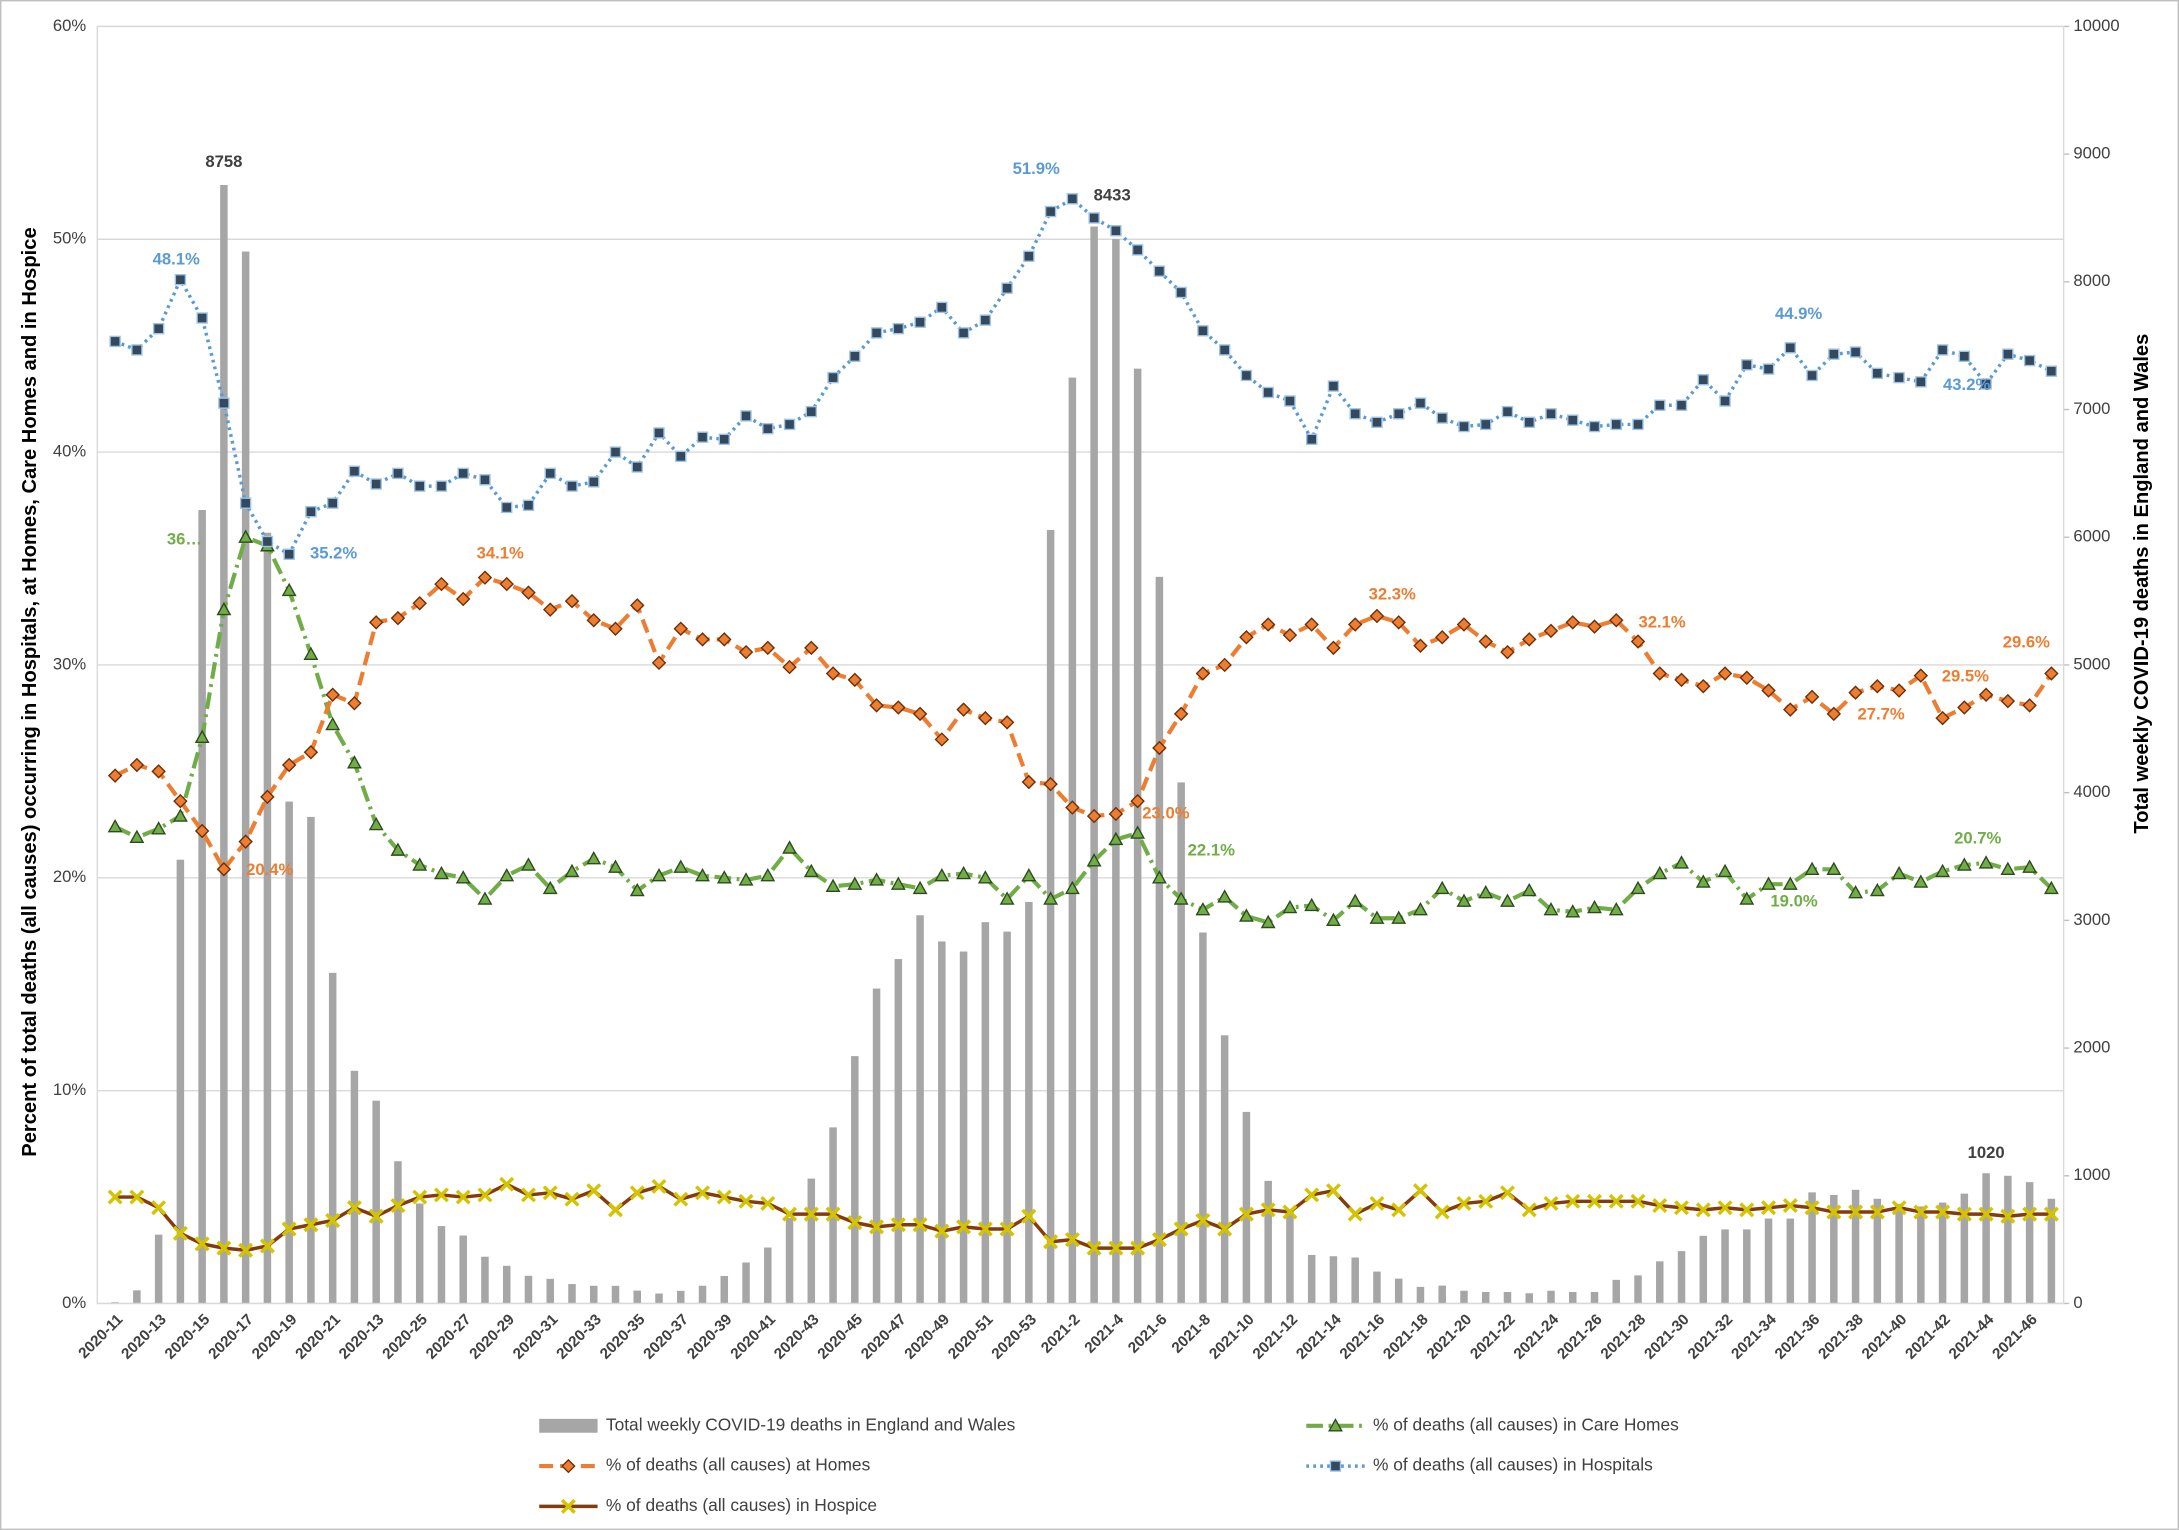  Describe the element at coordinates (1965, 675) in the screenshot. I see `data-label: 29.5%` at that location.